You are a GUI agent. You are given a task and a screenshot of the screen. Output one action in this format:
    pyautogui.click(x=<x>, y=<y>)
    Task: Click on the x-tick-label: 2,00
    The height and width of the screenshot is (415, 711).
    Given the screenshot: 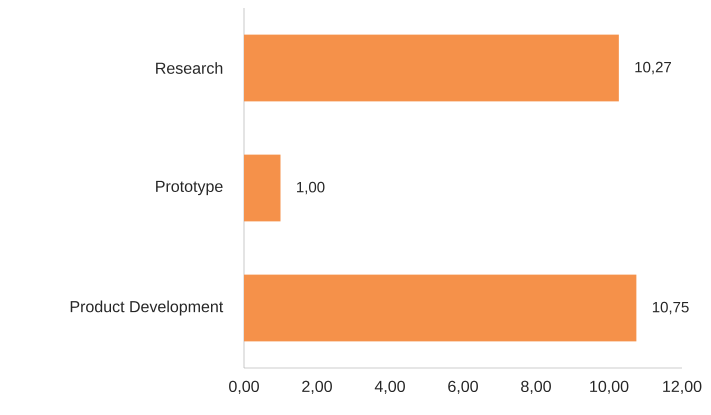 What is the action you would take?
    pyautogui.click(x=317, y=387)
    